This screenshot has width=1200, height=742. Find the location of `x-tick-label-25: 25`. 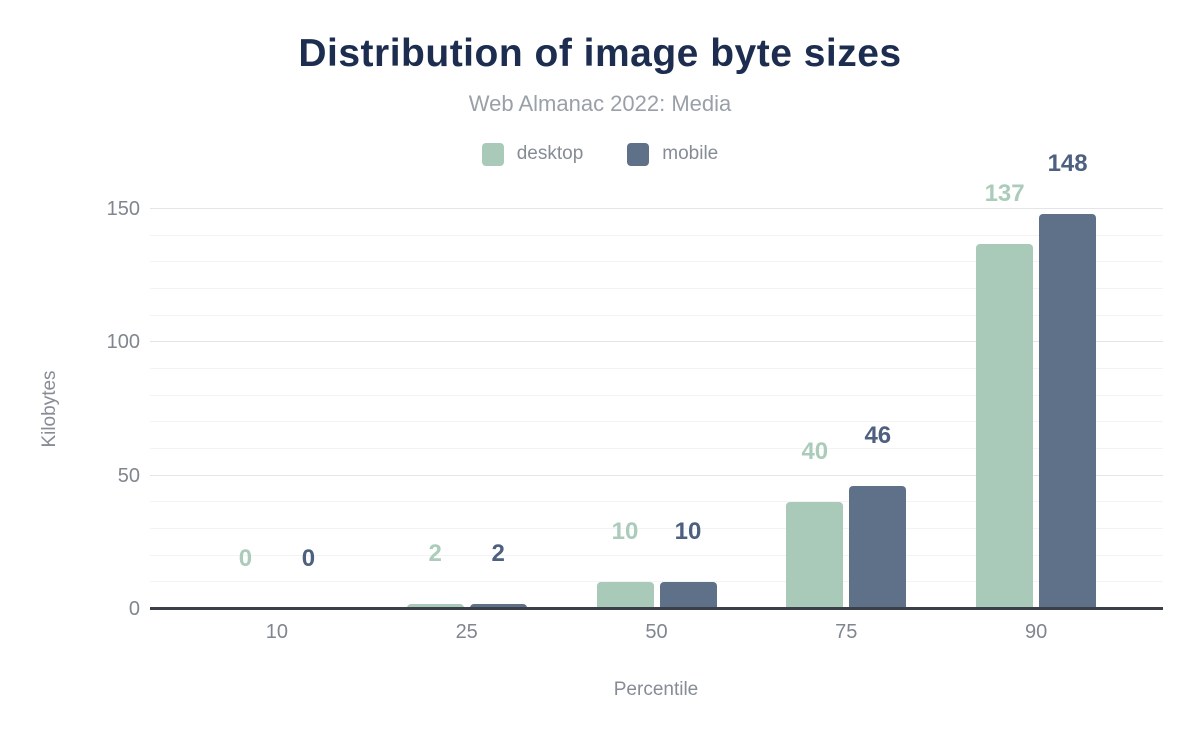

x-tick-label-25: 25 is located at coordinates (466, 632).